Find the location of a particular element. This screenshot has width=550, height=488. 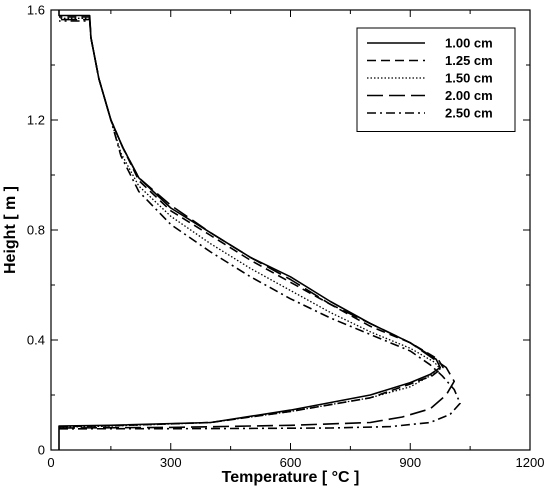

x-tick-label: 1200 is located at coordinates (530, 462).